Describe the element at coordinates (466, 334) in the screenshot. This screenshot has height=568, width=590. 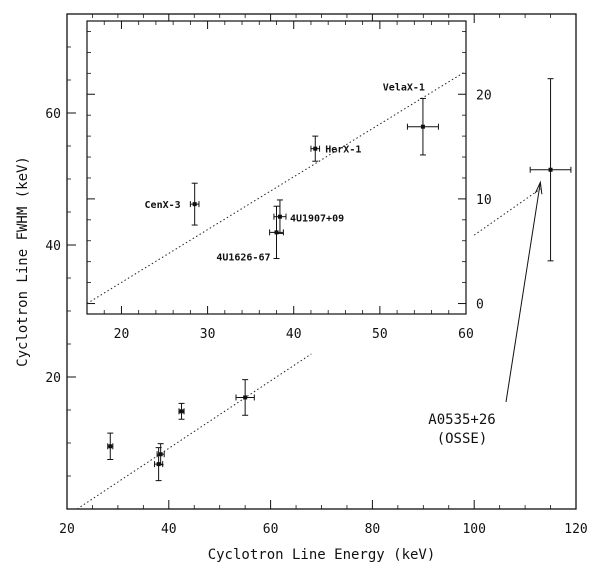
I see `inset-x-tick-label: 60` at that location.